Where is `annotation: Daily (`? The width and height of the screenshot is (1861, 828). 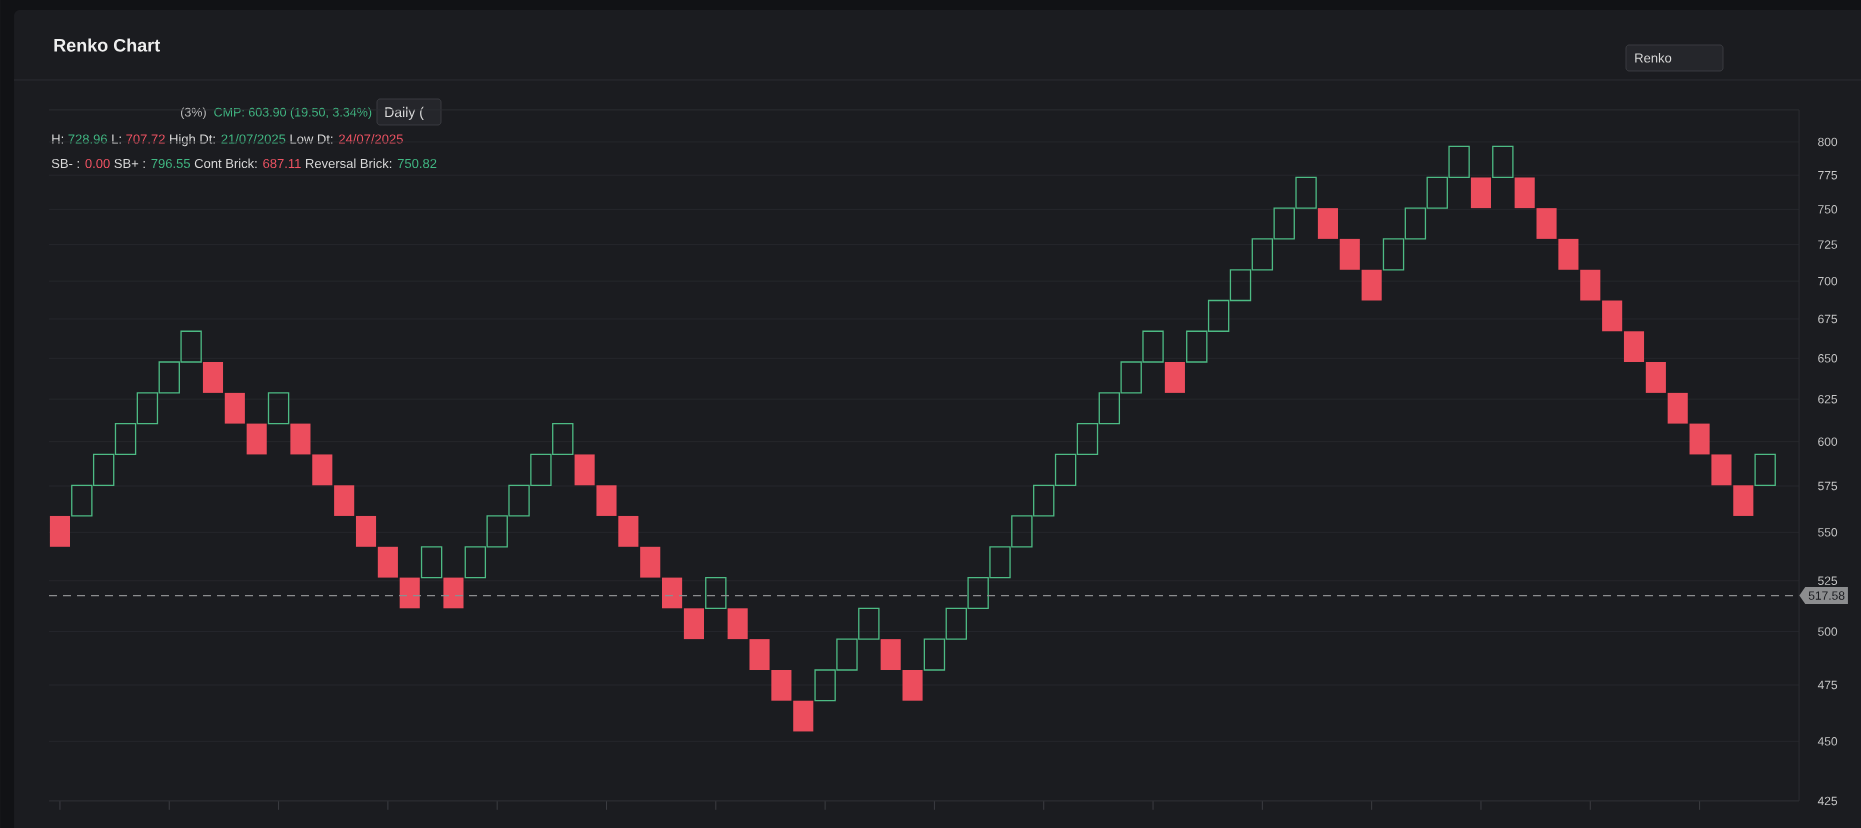 annotation: Daily ( is located at coordinates (404, 113).